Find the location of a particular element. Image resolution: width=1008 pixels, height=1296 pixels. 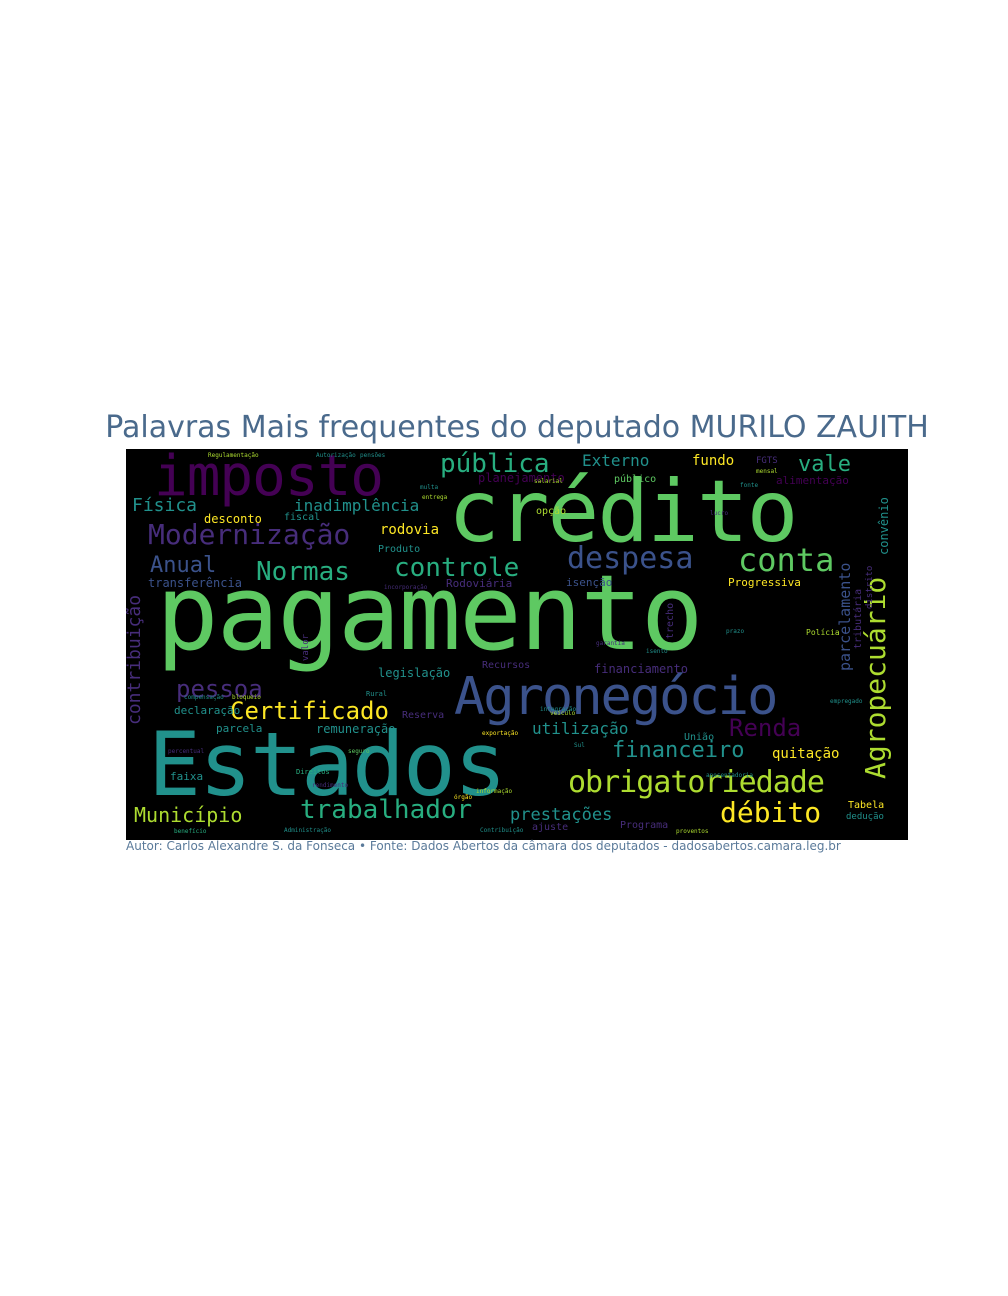

word: isenção is located at coordinates (589, 582).